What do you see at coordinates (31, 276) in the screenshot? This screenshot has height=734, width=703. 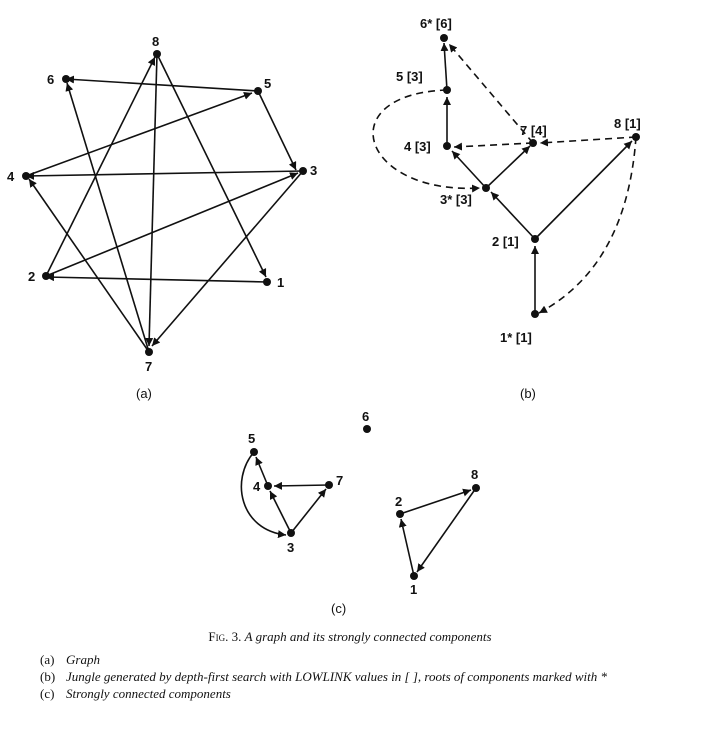 I see `node-label: 2` at bounding box center [31, 276].